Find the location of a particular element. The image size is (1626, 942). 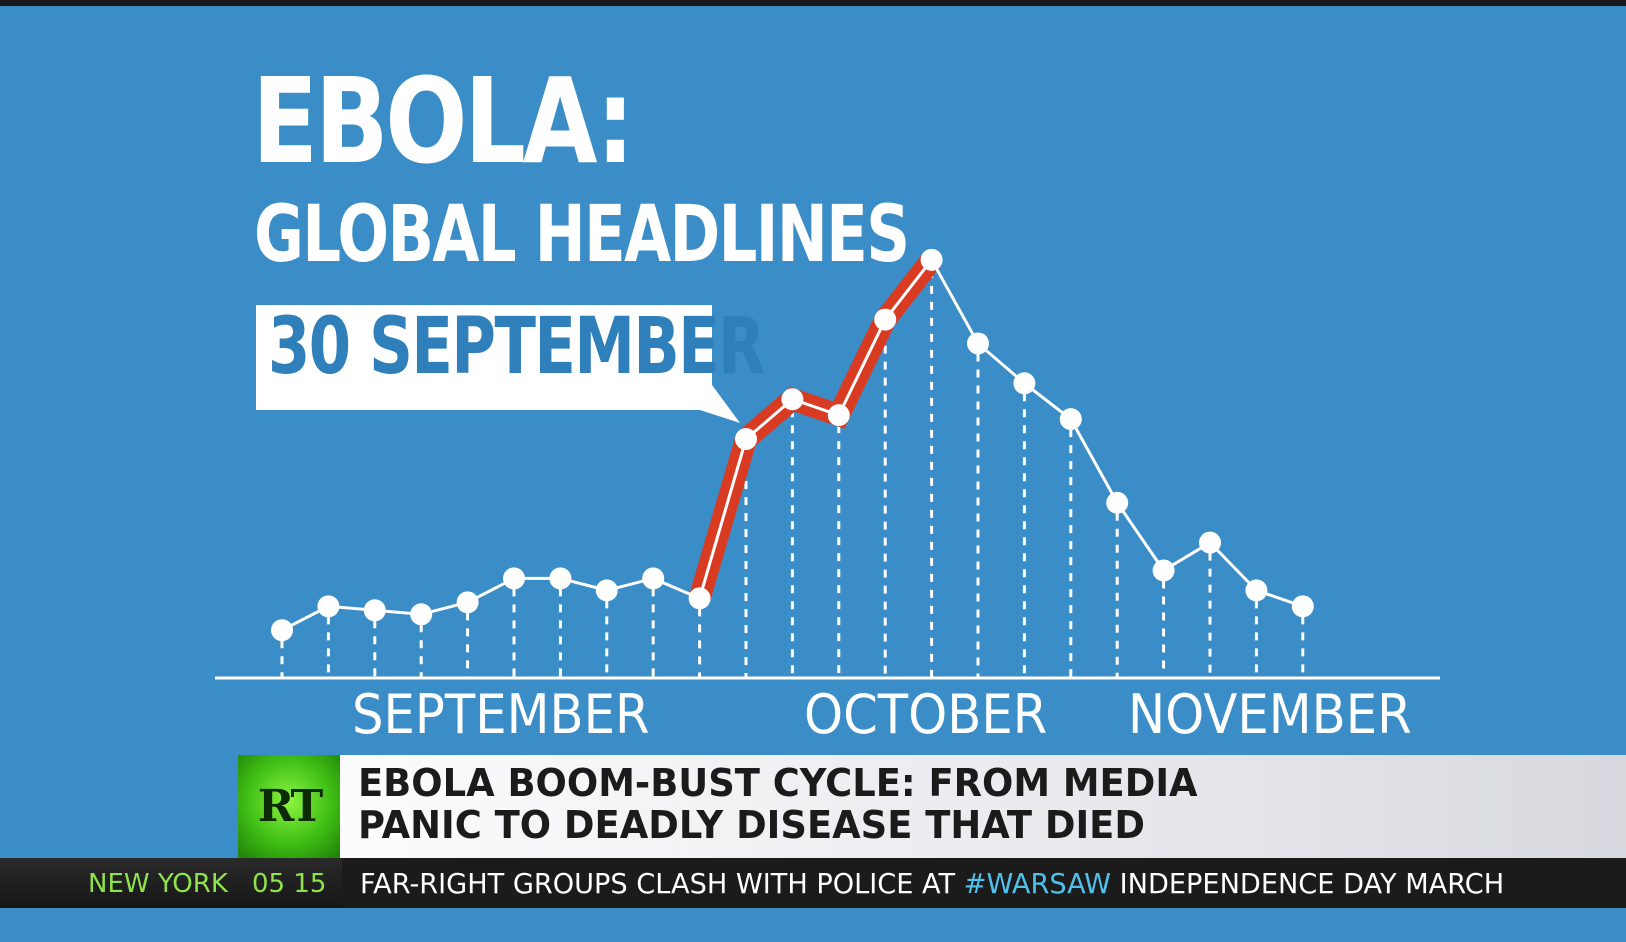

x-tick-label-october: OCTOBER is located at coordinates (926, 714).